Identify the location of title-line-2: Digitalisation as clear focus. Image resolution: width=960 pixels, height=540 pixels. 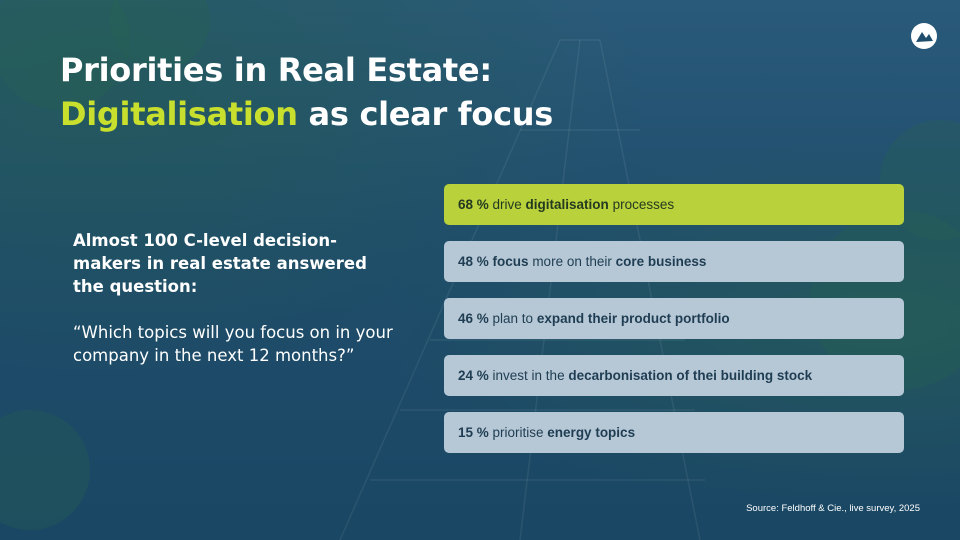
(340, 114).